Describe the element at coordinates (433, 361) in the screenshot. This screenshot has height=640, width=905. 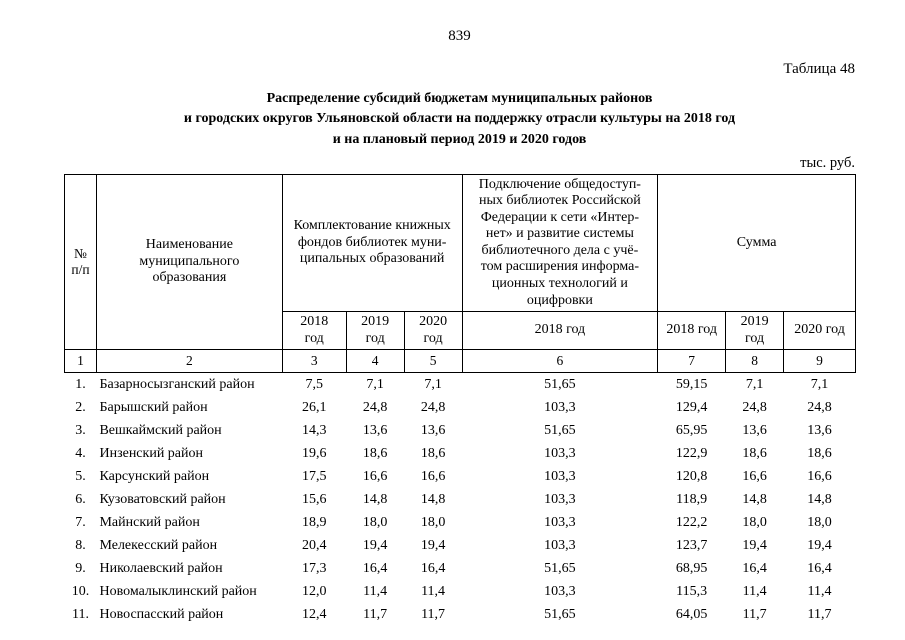
I see `colnum-5: 5` at that location.